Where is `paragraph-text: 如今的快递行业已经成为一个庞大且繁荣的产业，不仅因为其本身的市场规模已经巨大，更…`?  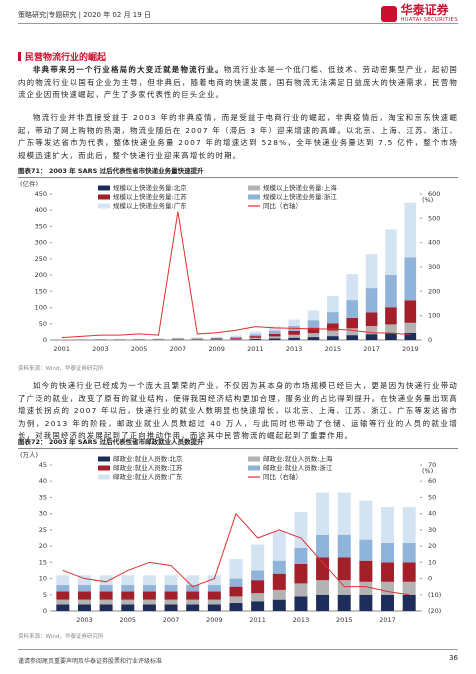 paragraph-text: 如今的快递行业已经成为一个庞大且繁荣的产业，不仅因为其本身的市场规模已经巨大，更… is located at coordinates (238, 410).